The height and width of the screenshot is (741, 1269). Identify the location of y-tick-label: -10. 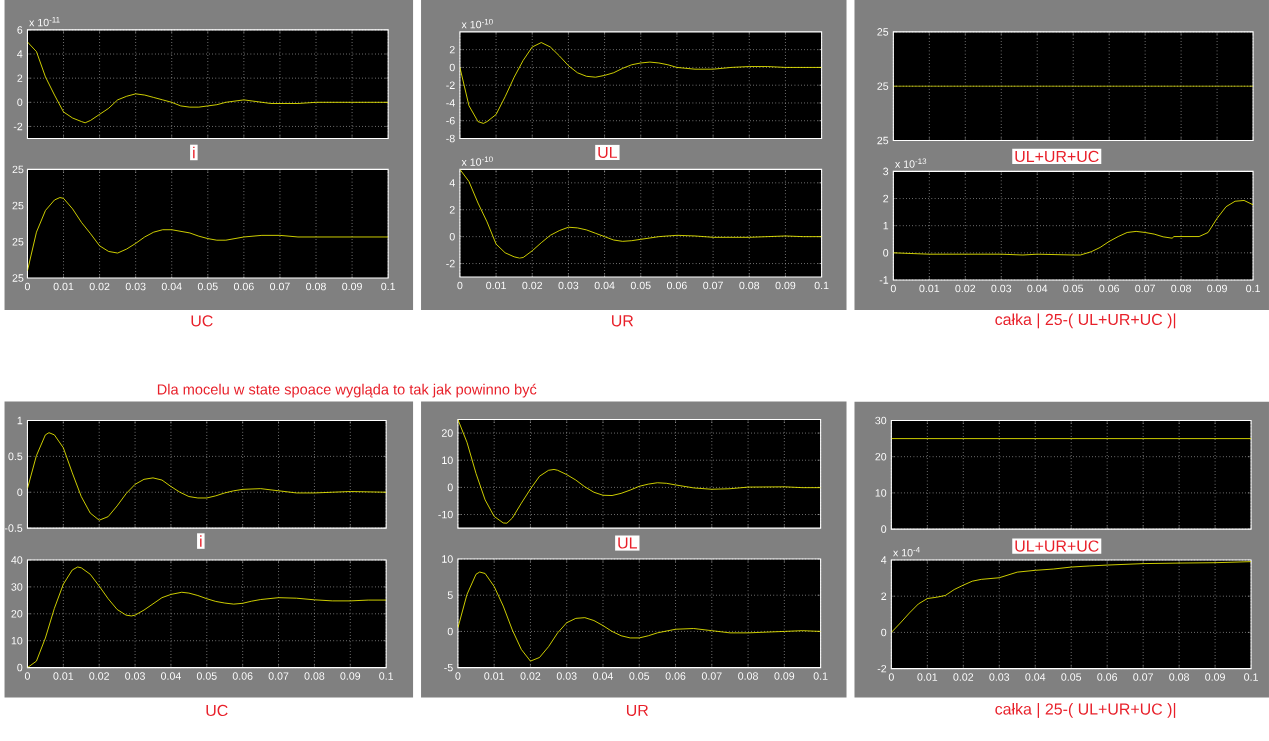
(445, 514).